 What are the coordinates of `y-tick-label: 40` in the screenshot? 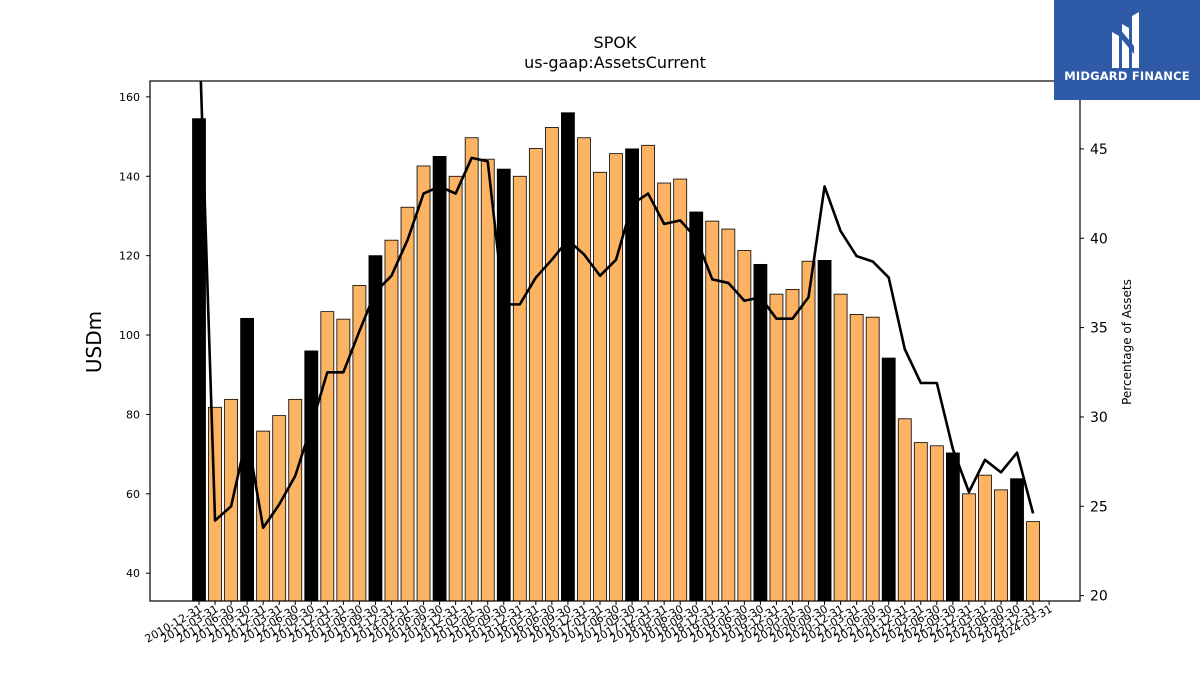 It's located at (133, 573).